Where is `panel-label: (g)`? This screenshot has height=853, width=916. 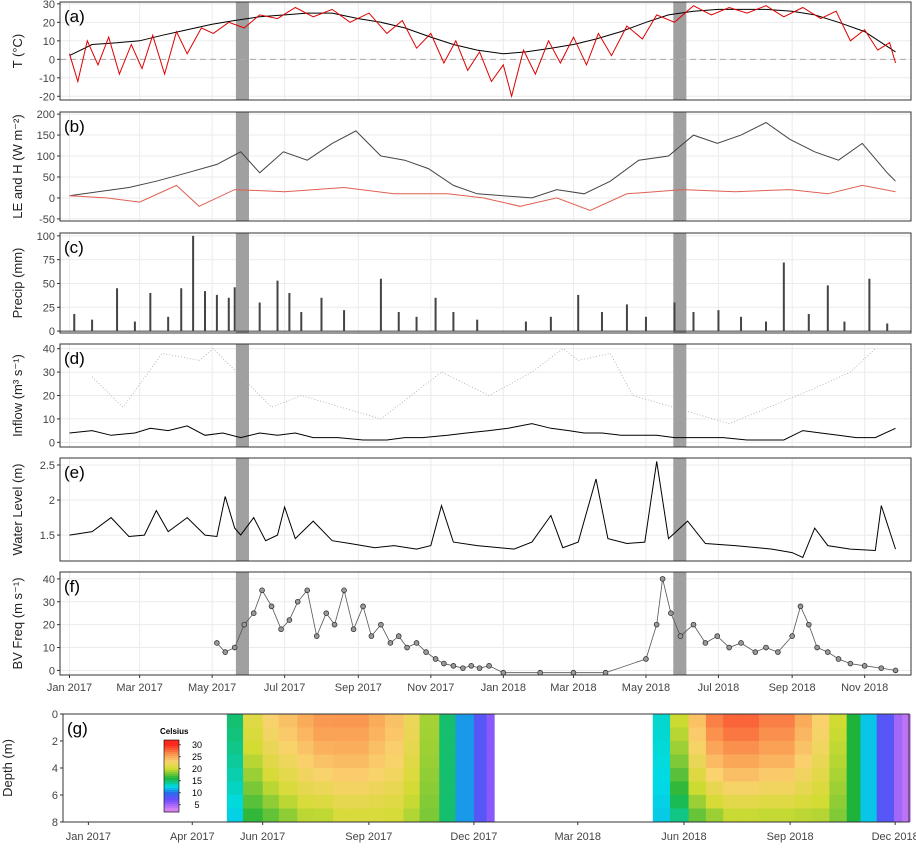 panel-label: (g) is located at coordinates (77, 728).